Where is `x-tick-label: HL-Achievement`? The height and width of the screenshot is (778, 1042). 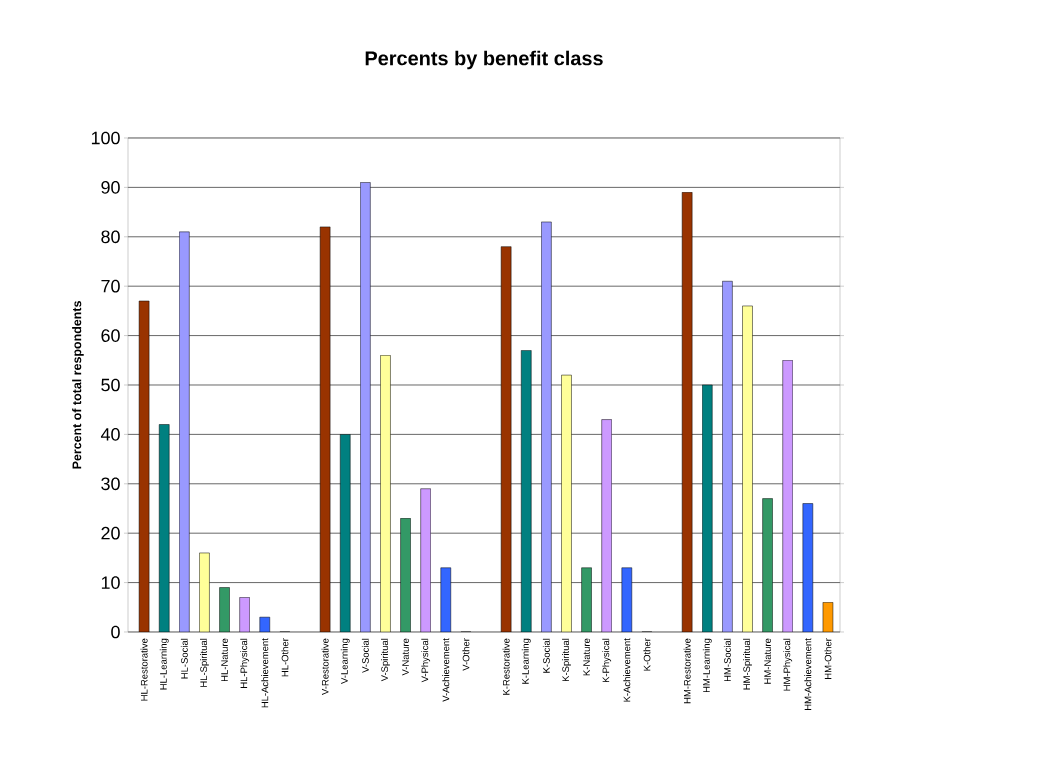
x-tick-label: HL-Achievement is located at coordinates (265, 673).